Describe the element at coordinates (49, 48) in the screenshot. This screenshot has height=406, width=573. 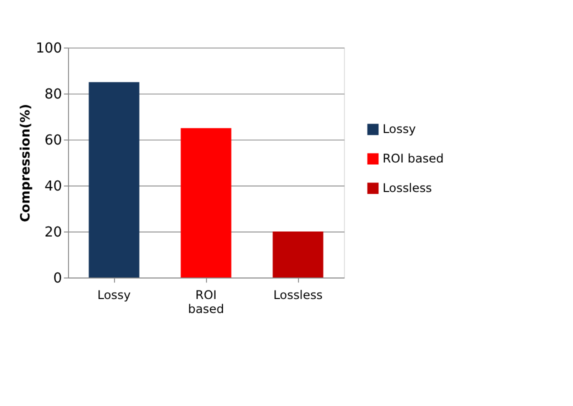
I see `y-tick-label: 100` at that location.